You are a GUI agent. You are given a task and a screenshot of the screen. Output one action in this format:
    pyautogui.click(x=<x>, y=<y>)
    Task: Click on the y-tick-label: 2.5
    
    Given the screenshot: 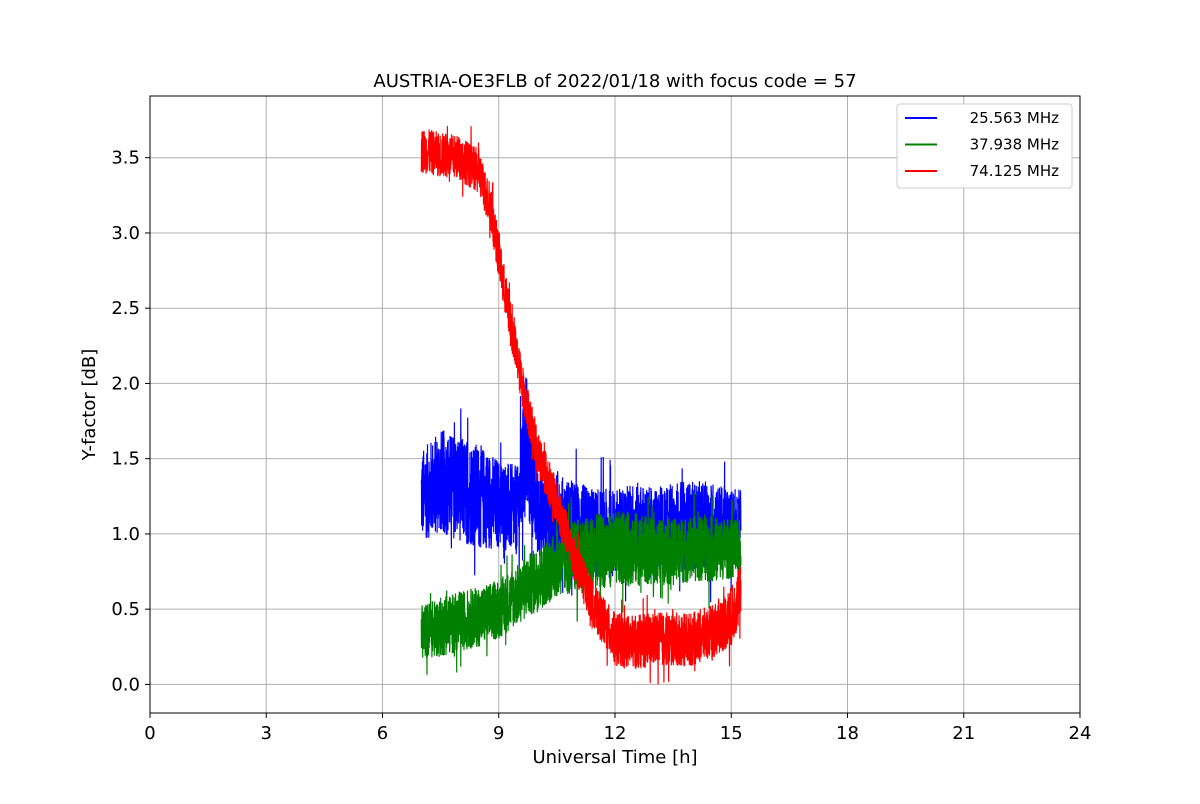 What is the action you would take?
    pyautogui.click(x=125, y=308)
    